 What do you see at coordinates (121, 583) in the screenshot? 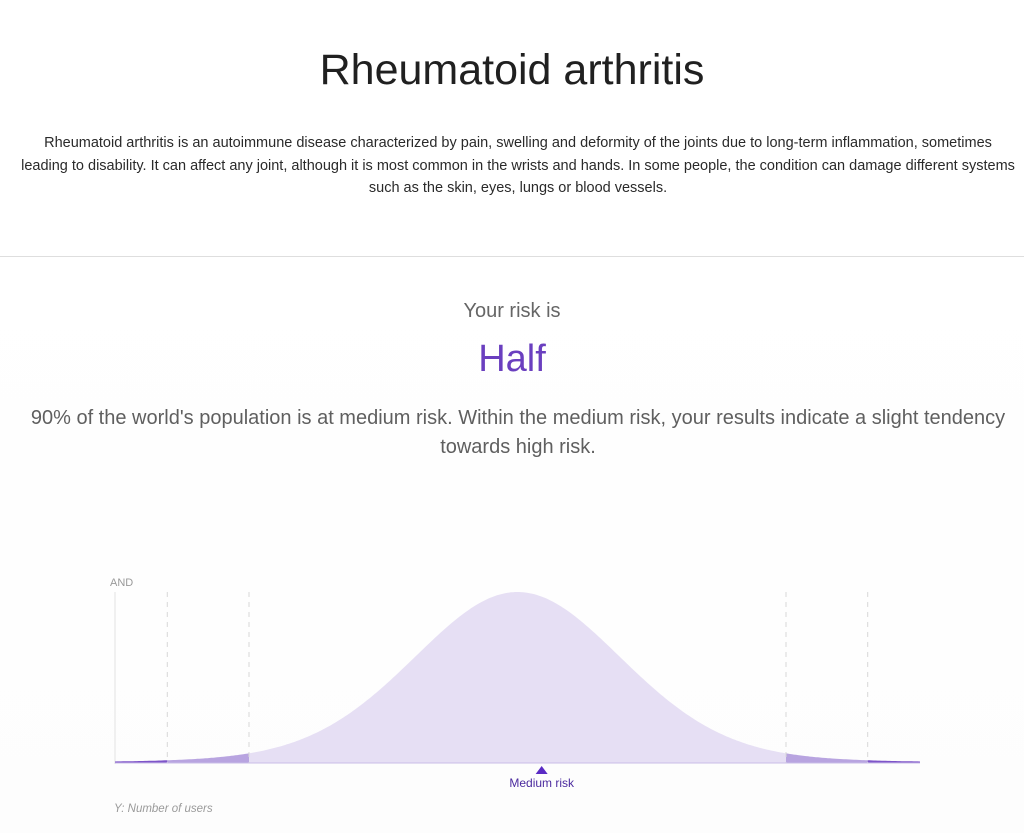
I see `y-axis-top-label: AND` at bounding box center [121, 583].